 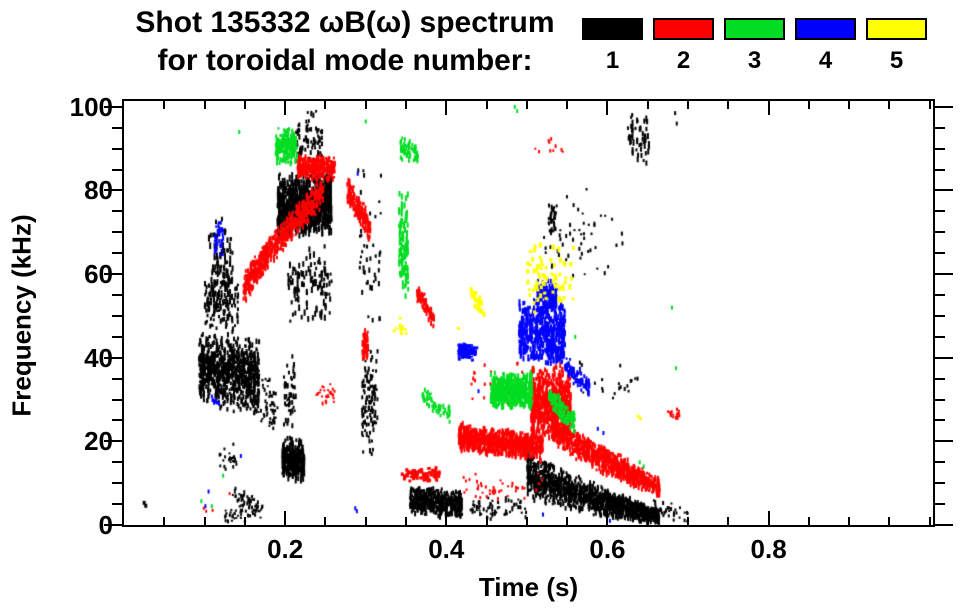 What do you see at coordinates (896, 60) in the screenshot?
I see `legend-label-mode-5: 5` at bounding box center [896, 60].